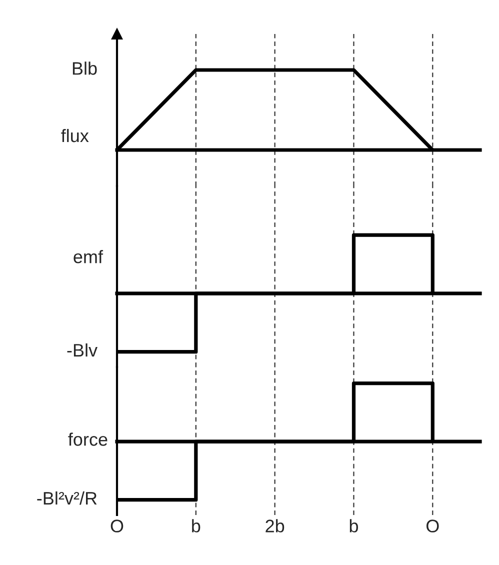  What do you see at coordinates (89, 257) in the screenshot?
I see `y-axis-title: emf` at bounding box center [89, 257].